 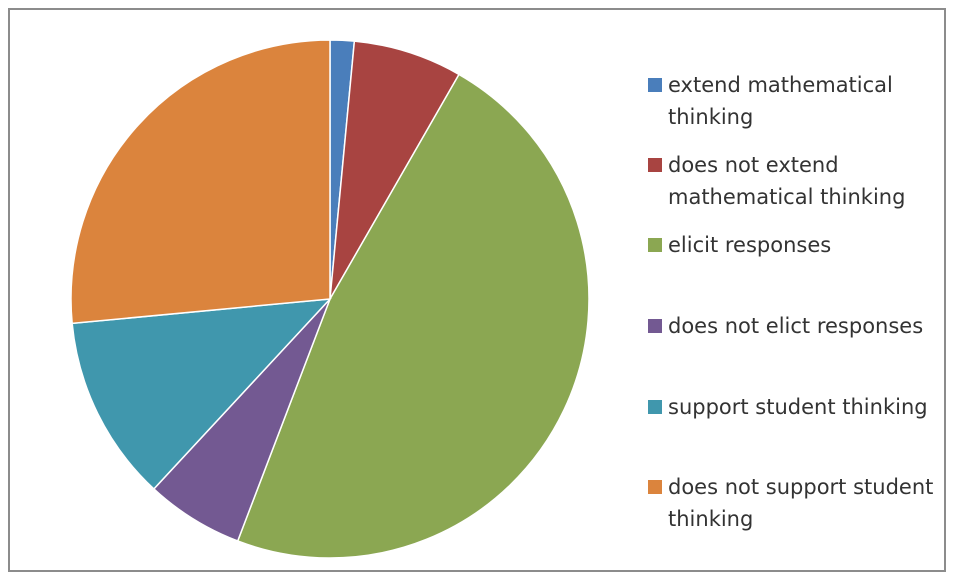 What do you see at coordinates (798, 407) in the screenshot?
I see `legend-label-5: support student thinking` at bounding box center [798, 407].